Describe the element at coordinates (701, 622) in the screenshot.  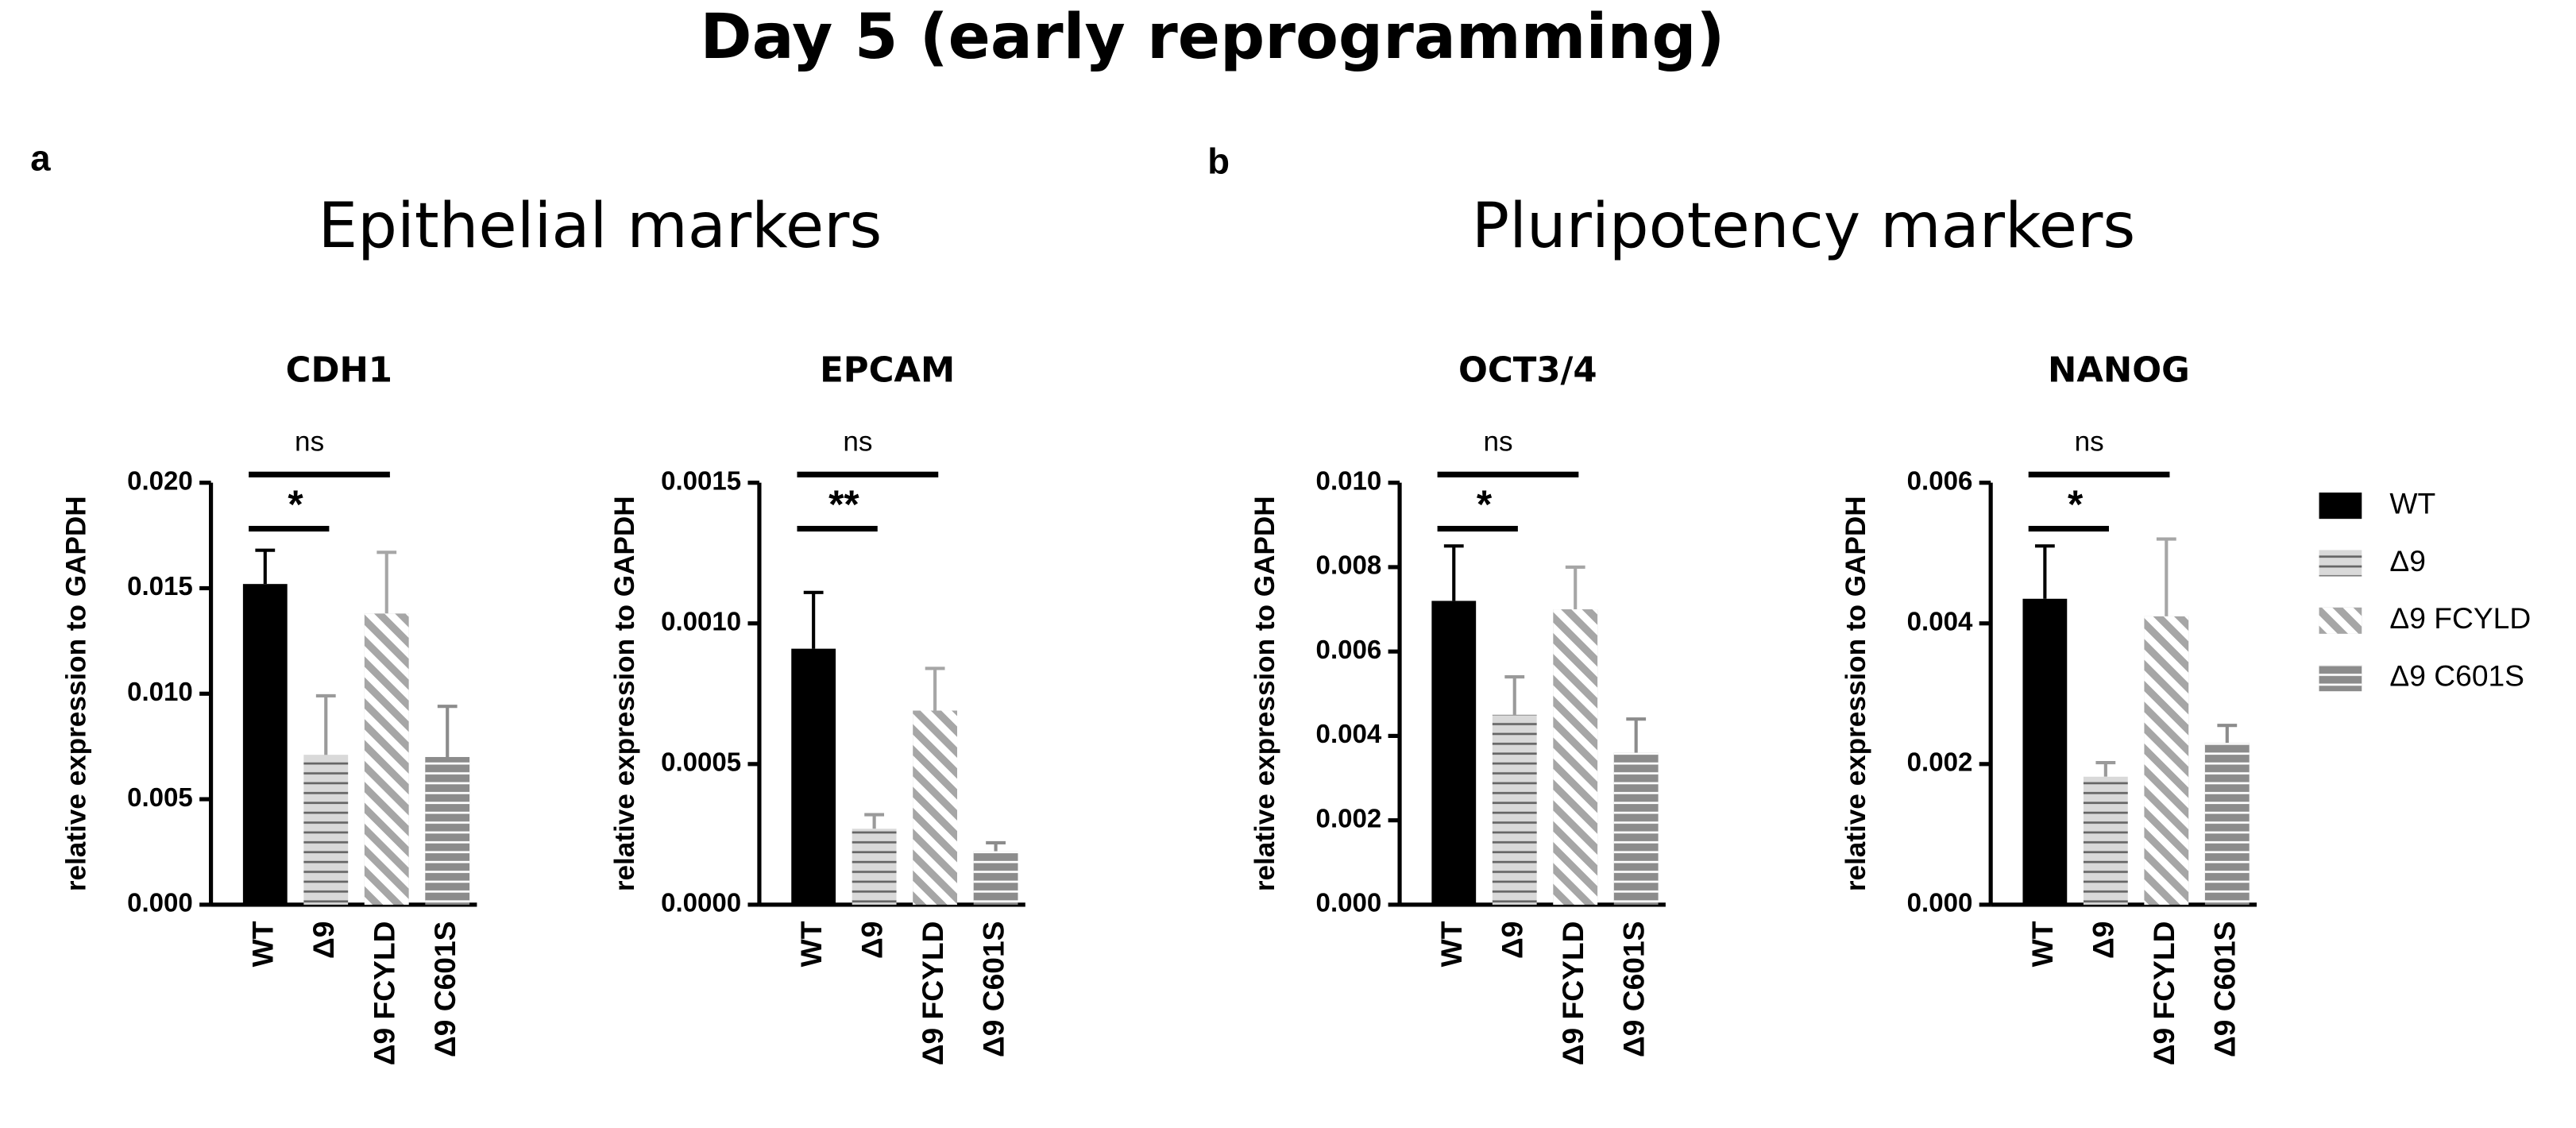
I see `y-tick-label: 0.0010` at that location.